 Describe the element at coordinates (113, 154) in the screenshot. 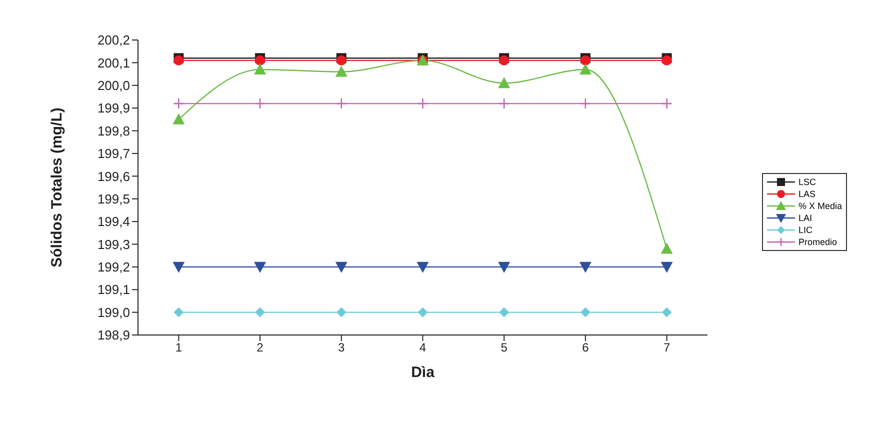

I see `y-tick-label: 199,7` at that location.